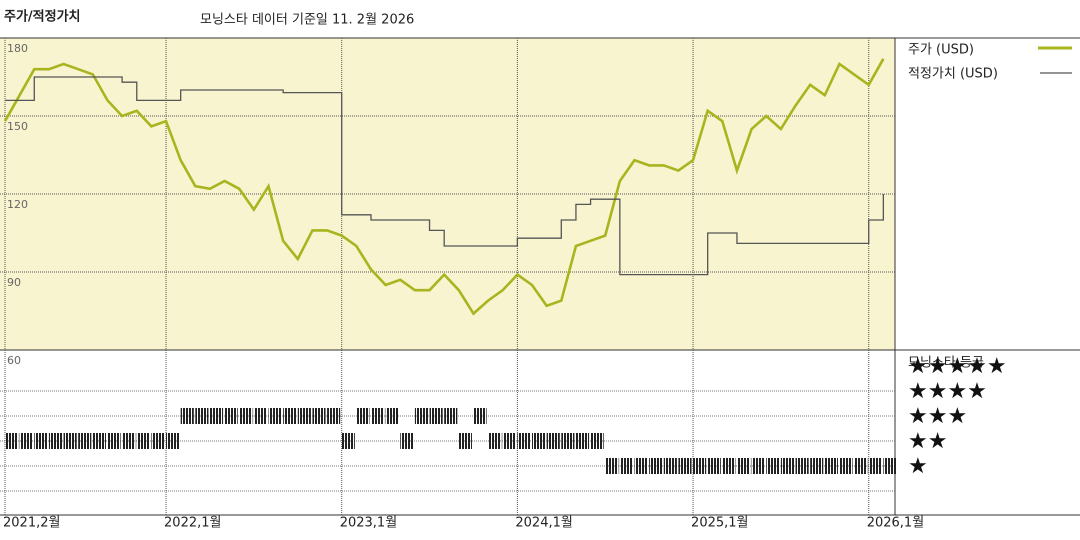 The image size is (1080, 540). What do you see at coordinates (937, 416) in the screenshot?
I see `rating-legend: ★★★` at bounding box center [937, 416].